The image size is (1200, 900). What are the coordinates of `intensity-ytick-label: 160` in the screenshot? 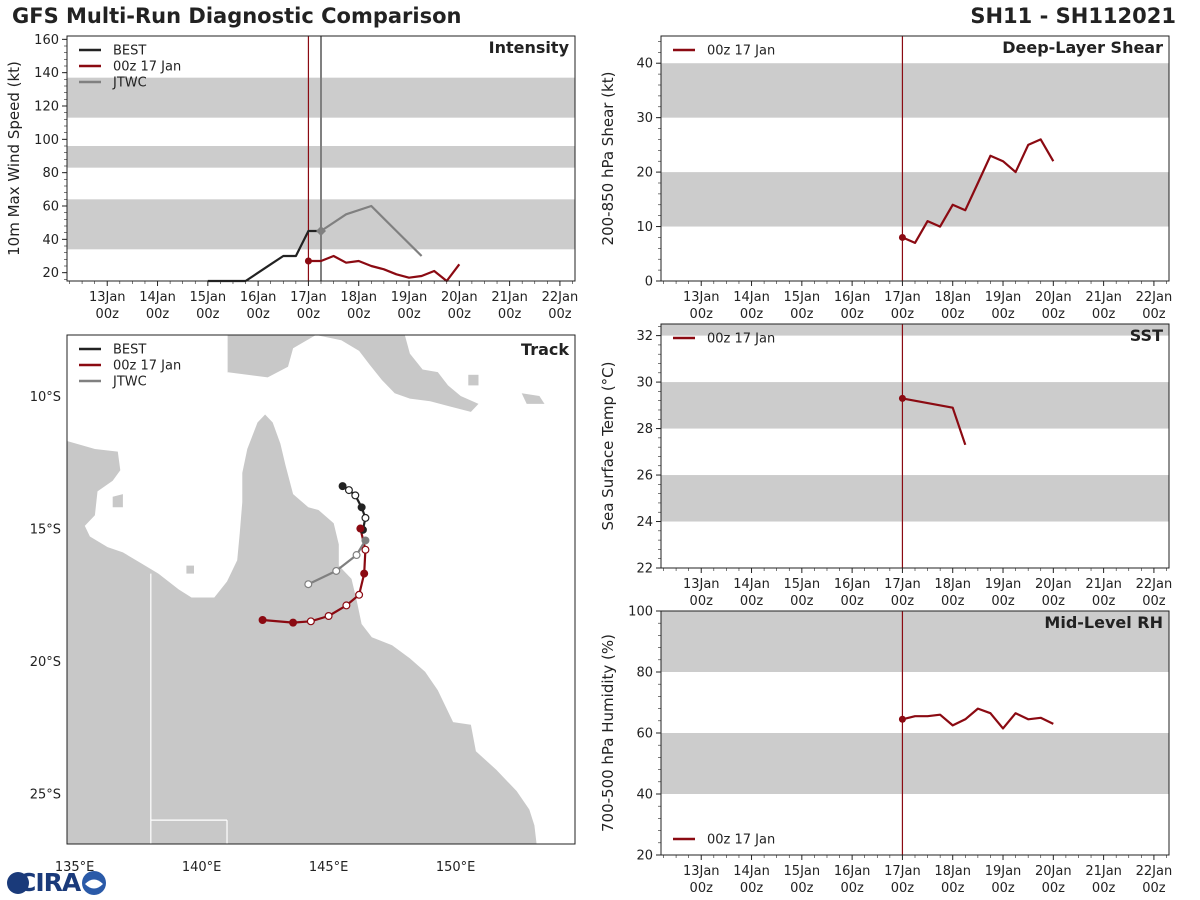 It's located at (46, 40).